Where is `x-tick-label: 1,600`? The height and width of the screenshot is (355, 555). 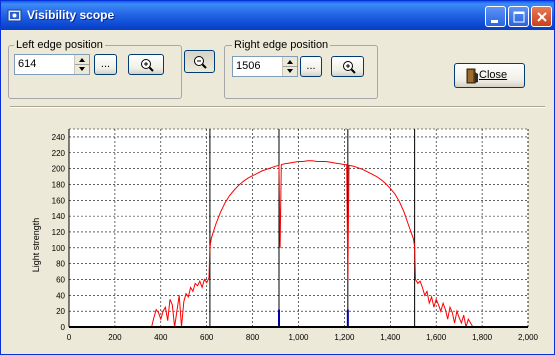 x-tick-label: 1,600 is located at coordinates (436, 337).